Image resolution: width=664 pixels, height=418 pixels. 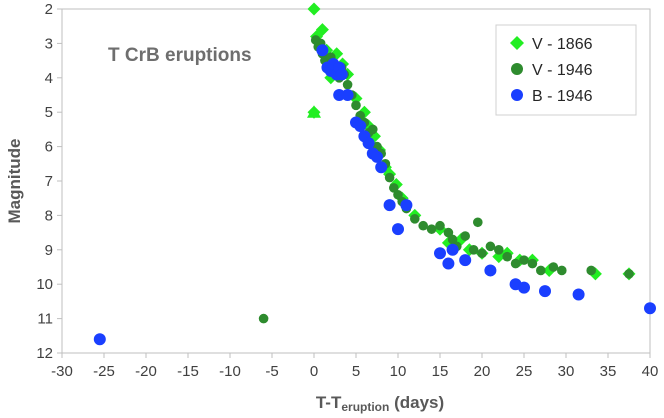 What do you see at coordinates (398, 371) in the screenshot?
I see `x-tick-label: 10` at bounding box center [398, 371].